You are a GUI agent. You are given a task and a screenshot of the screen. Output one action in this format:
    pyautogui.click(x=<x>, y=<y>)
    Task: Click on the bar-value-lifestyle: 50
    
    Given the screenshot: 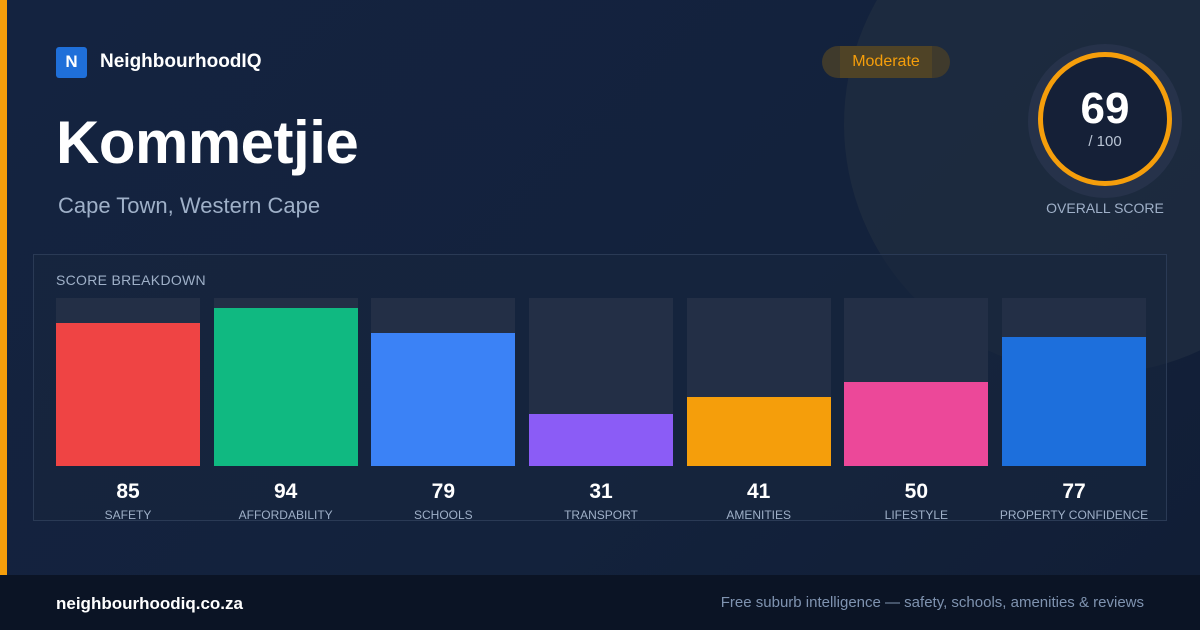 What is the action you would take?
    pyautogui.click(x=916, y=491)
    